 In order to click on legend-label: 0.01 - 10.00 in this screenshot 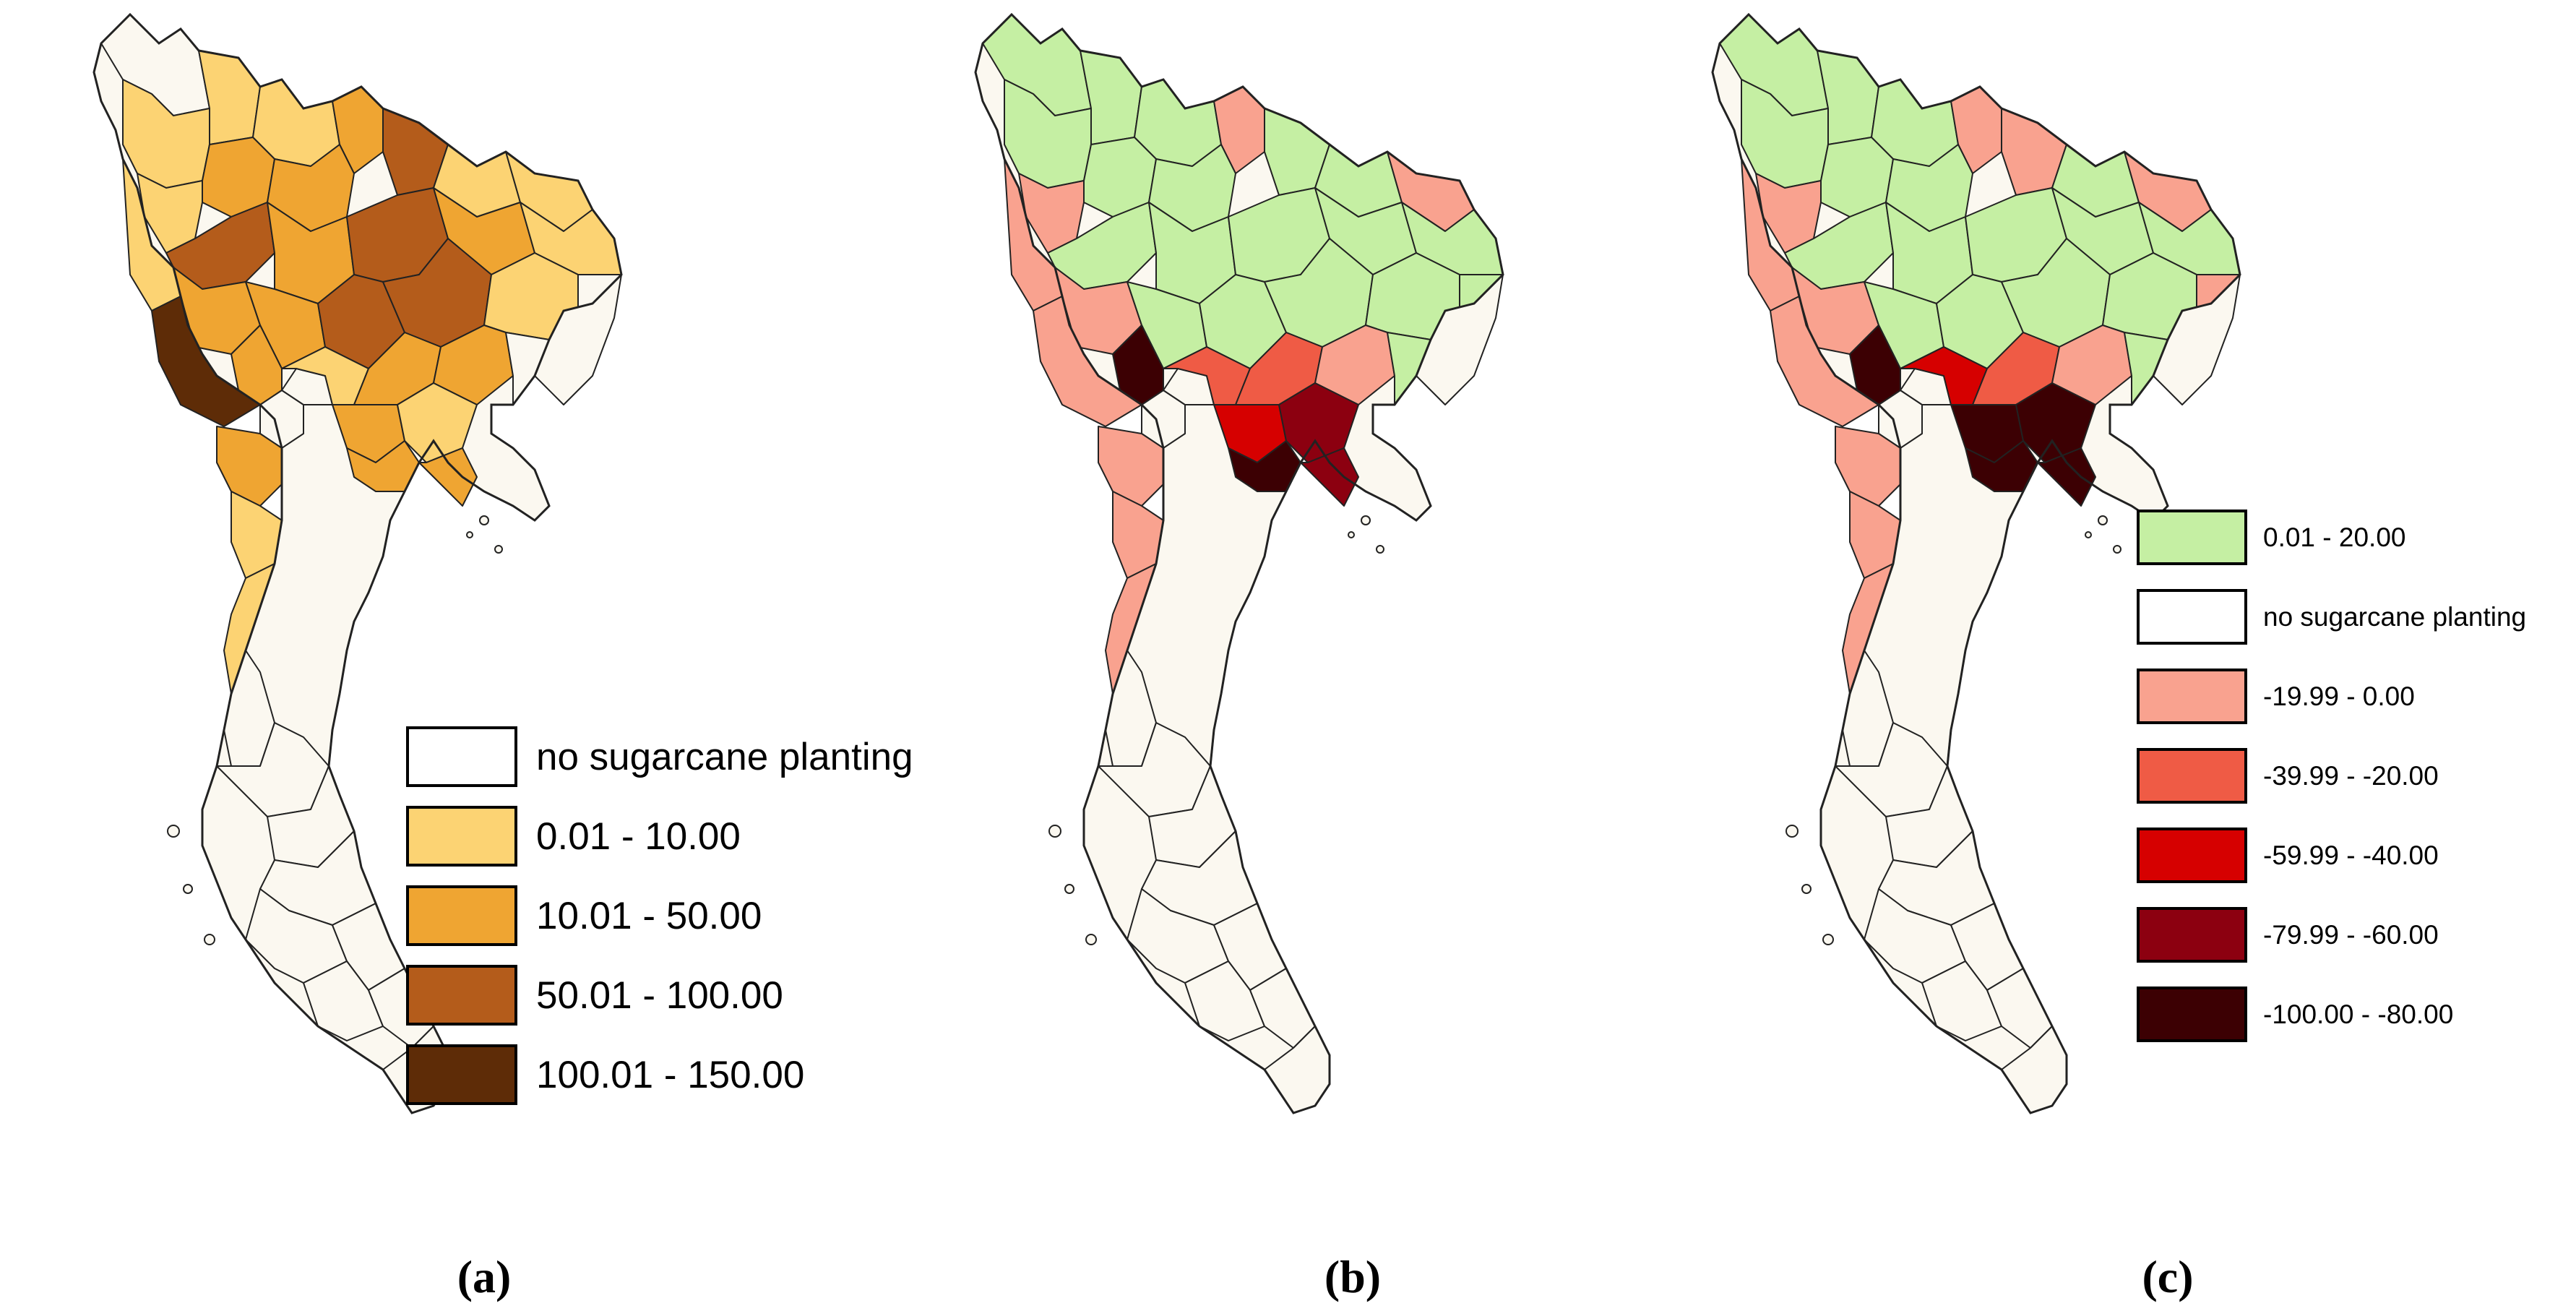, I will do `click(638, 836)`.